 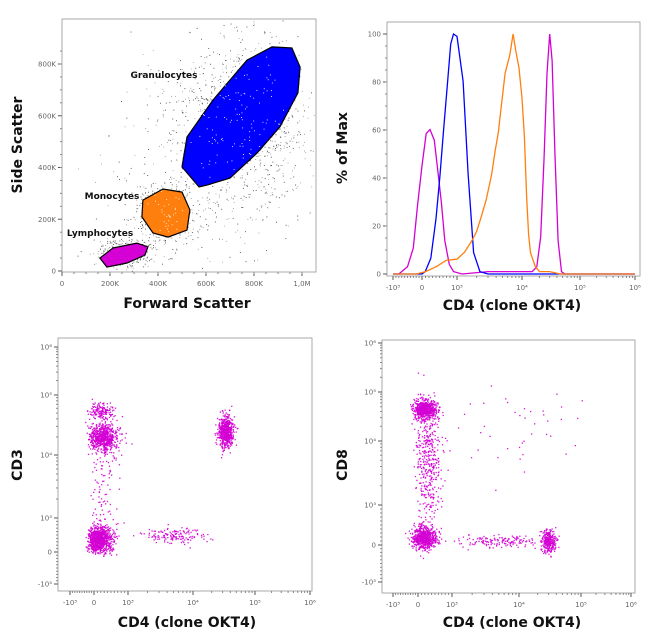 I want to click on gate-label: Lymphocytes, so click(x=100, y=234).